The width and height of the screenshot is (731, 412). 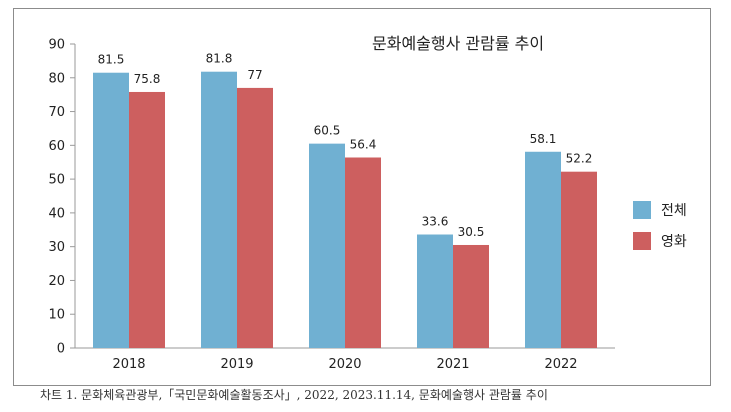 I want to click on bar-전체-2022, so click(x=543, y=249).